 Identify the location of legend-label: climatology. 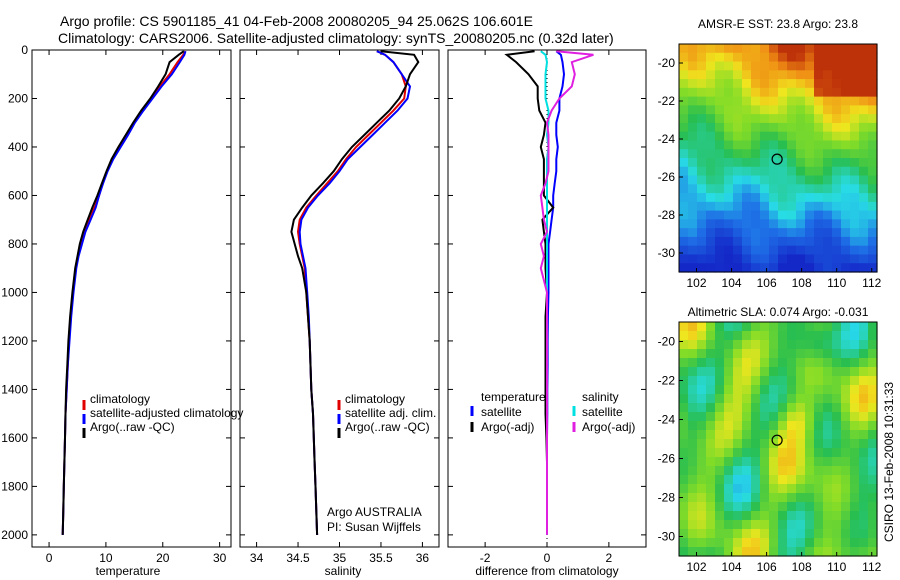
(375, 399).